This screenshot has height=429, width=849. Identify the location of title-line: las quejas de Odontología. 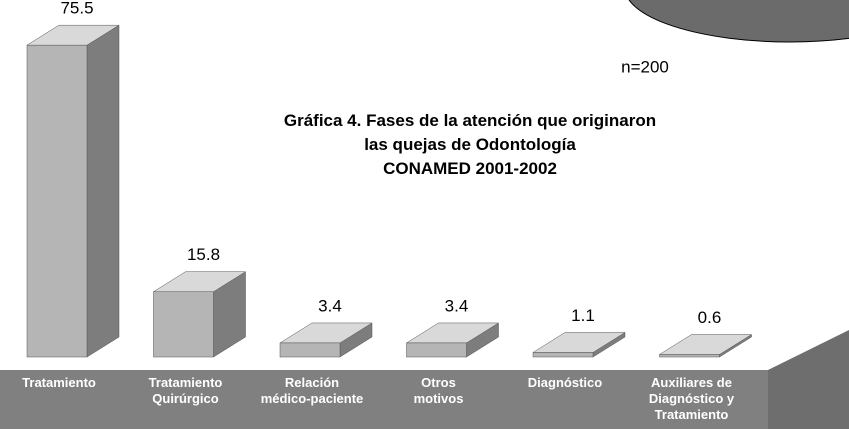
(470, 144).